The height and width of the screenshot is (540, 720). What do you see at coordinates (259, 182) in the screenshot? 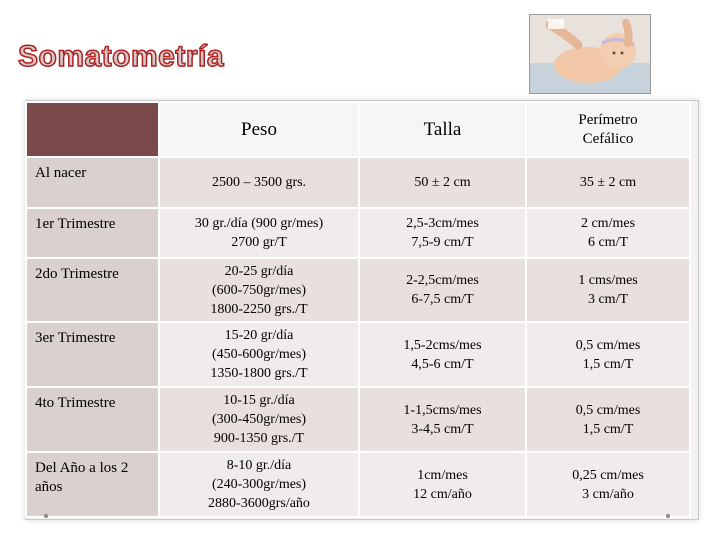
I see `cell-peso: 2500 – 3500 grs.` at bounding box center [259, 182].